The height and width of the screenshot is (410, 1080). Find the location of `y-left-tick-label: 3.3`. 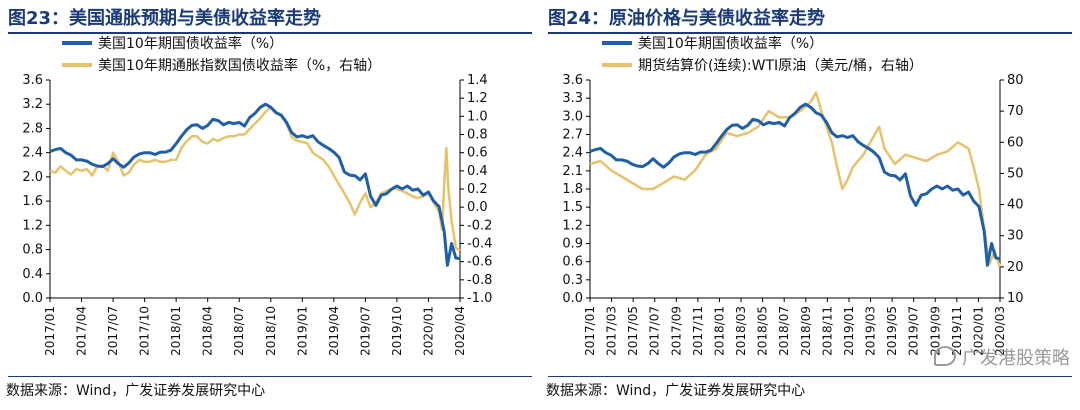

y-left-tick-label: 3.3 is located at coordinates (572, 98).